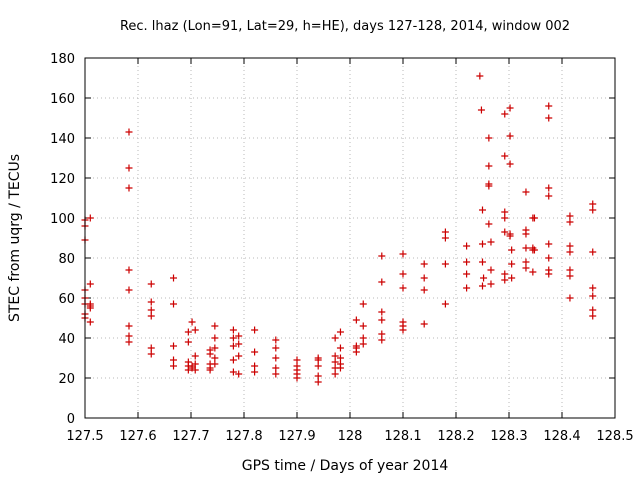 Image resolution: width=640 pixels, height=480 pixels. What do you see at coordinates (345, 466) in the screenshot?
I see `x-axis-label: GPS time / Days of year 2014` at bounding box center [345, 466].